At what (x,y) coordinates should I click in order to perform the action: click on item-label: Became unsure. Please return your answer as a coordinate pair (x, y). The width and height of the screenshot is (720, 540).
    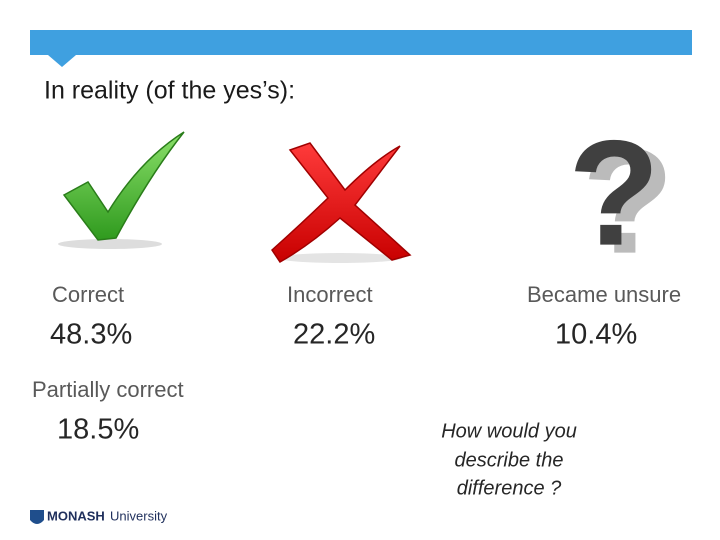
    Looking at the image, I should click on (604, 294).